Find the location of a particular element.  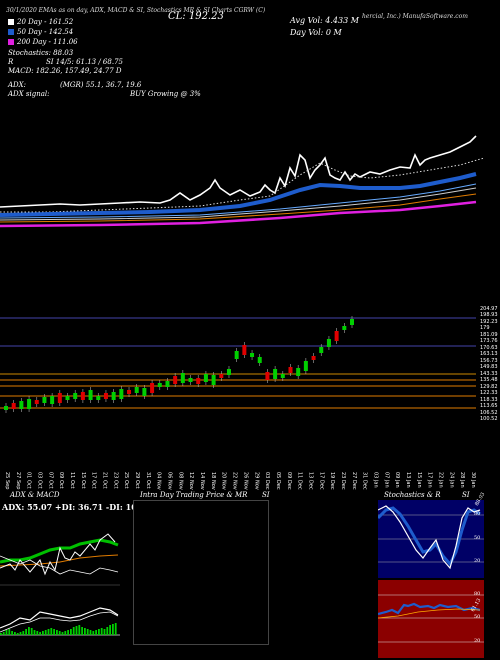

date-axis-label: 13 Dec is located at coordinates (310, 481).